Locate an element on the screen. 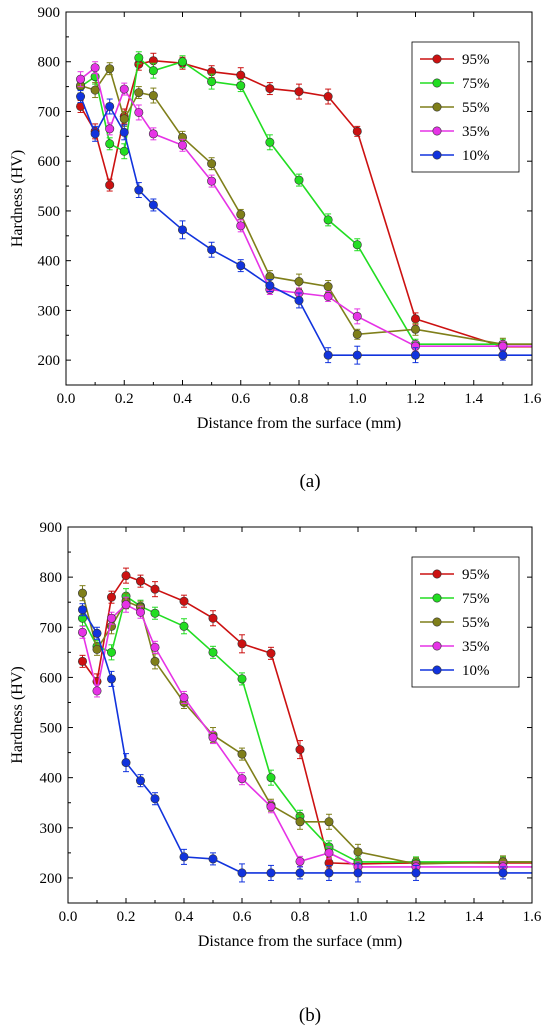  y-tick-label: 800 is located at coordinates (49, 63).